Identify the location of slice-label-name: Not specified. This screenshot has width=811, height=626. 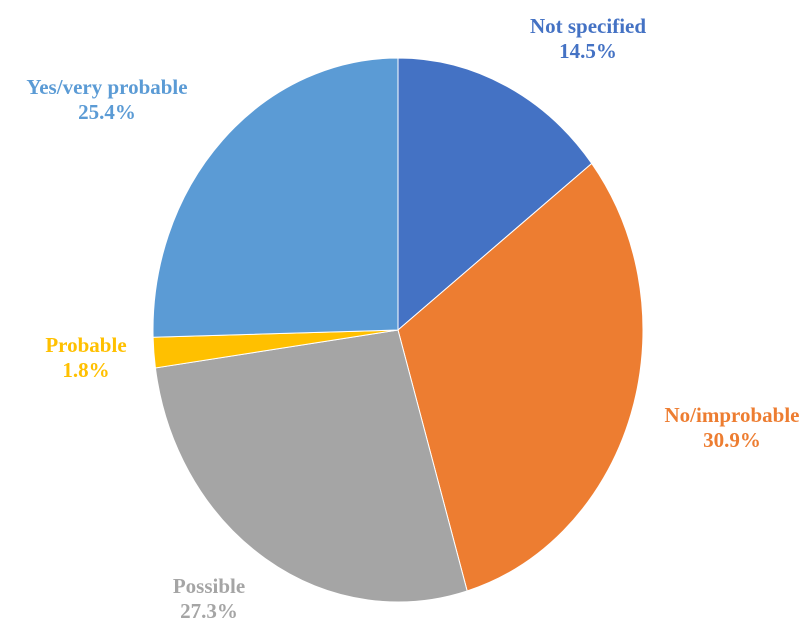
(588, 26).